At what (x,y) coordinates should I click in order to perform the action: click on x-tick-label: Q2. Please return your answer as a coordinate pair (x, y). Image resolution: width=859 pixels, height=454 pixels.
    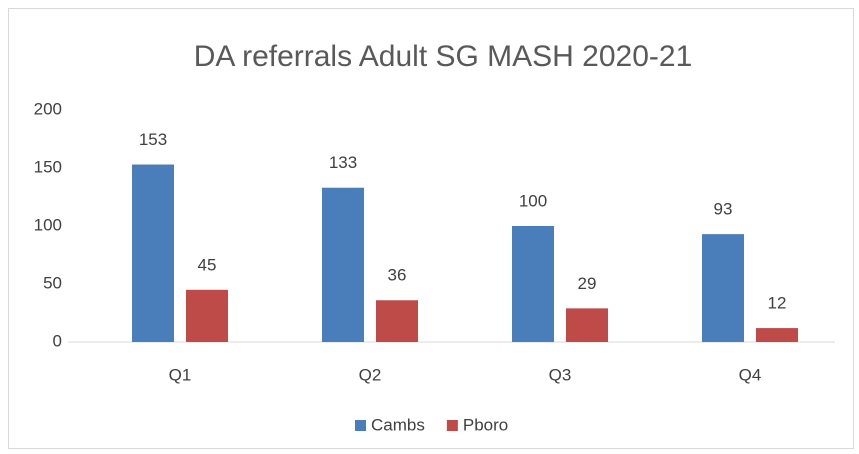
    Looking at the image, I should click on (370, 374).